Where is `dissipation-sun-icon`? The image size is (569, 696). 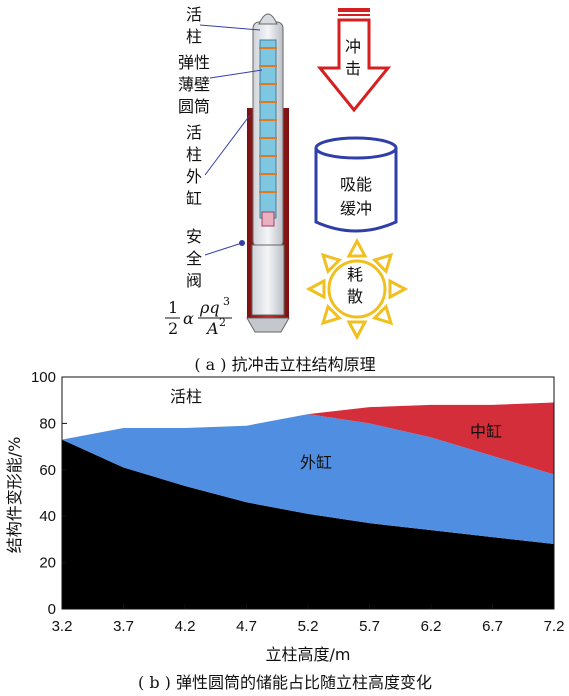
dissipation-sun-icon is located at coordinates (357, 289).